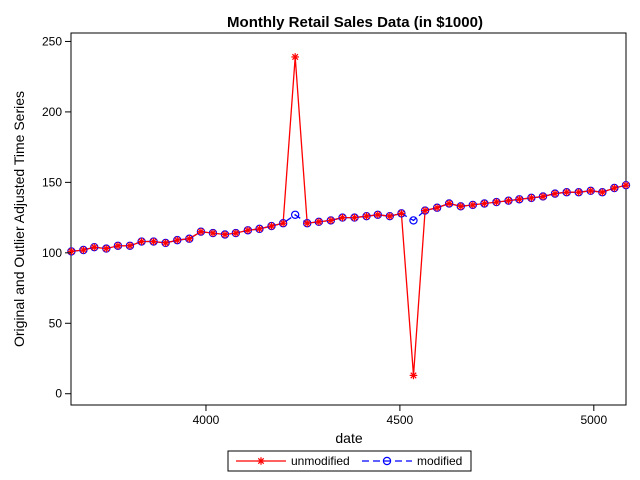  What do you see at coordinates (400, 420) in the screenshot?
I see `x-tick-label: 4500` at bounding box center [400, 420].